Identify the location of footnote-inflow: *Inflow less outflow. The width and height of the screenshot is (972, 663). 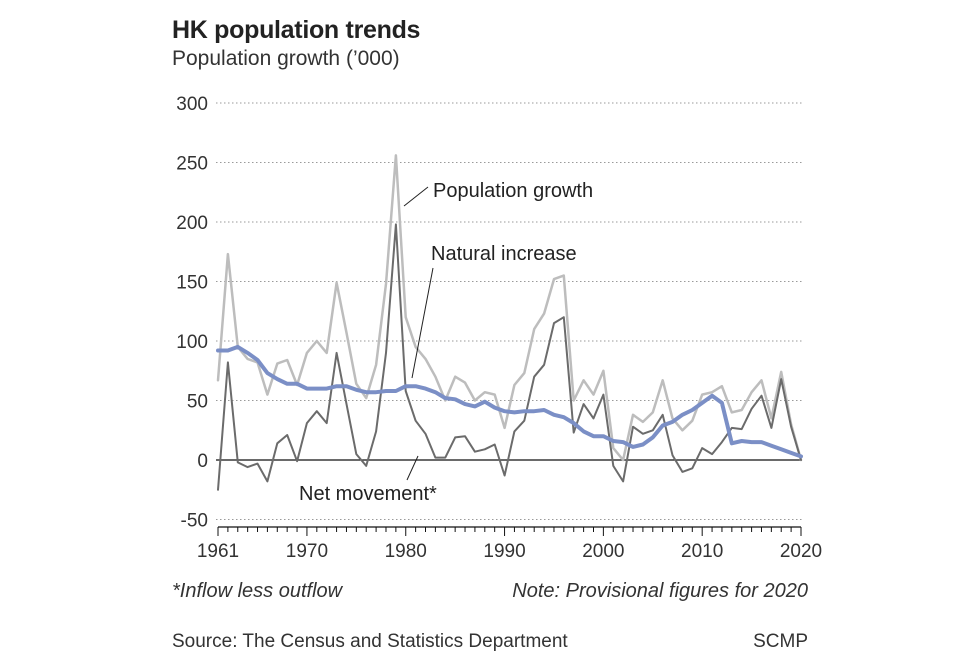
(257, 591).